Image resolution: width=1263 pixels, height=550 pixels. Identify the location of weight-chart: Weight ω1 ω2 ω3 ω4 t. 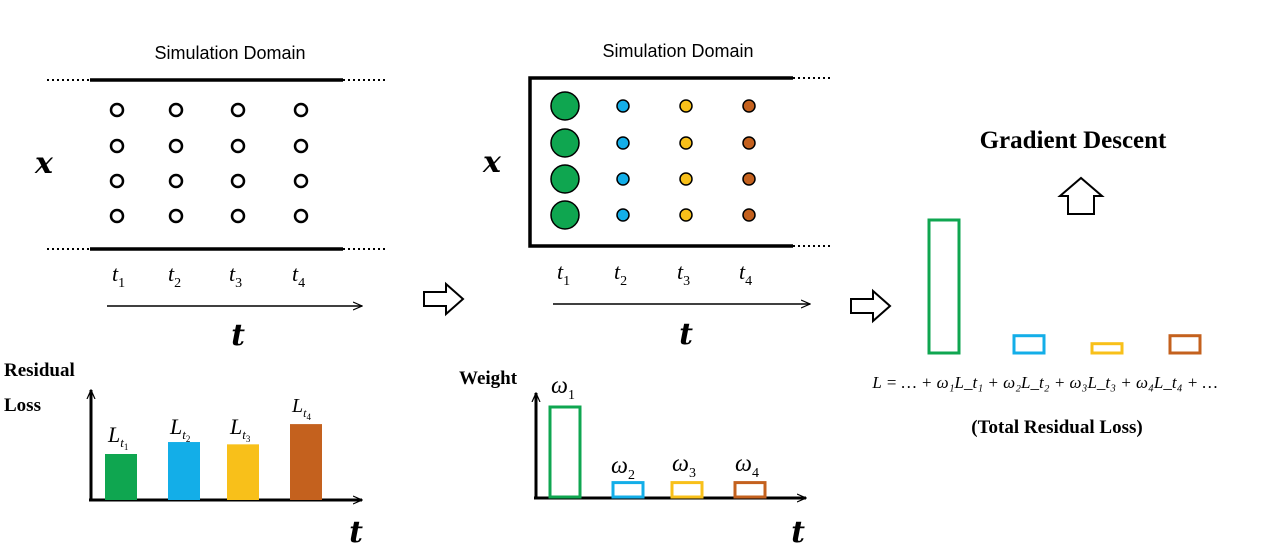
(632, 459).